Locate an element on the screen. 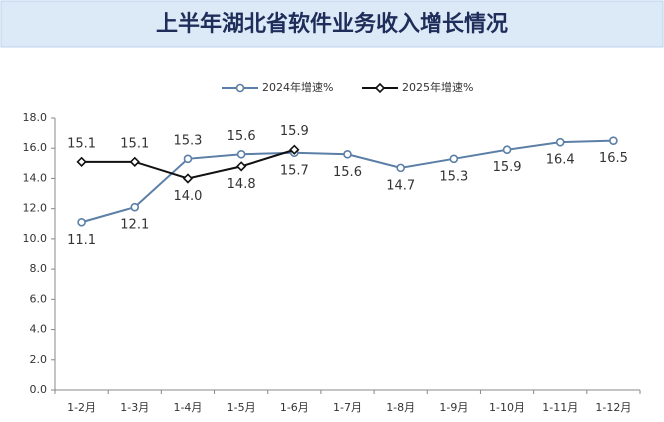 The width and height of the screenshot is (664, 422). x-tick-label: 1-12月 is located at coordinates (613, 407).